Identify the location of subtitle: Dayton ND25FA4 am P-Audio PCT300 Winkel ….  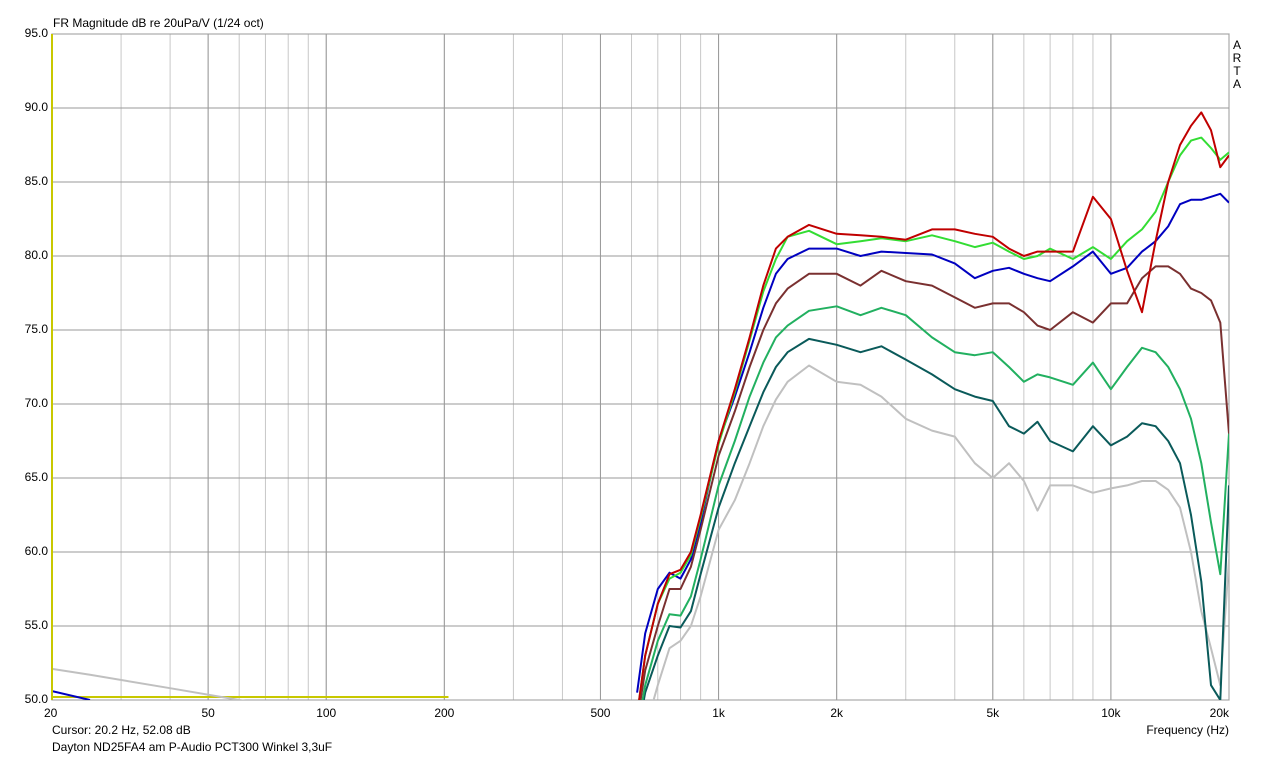
(192, 747).